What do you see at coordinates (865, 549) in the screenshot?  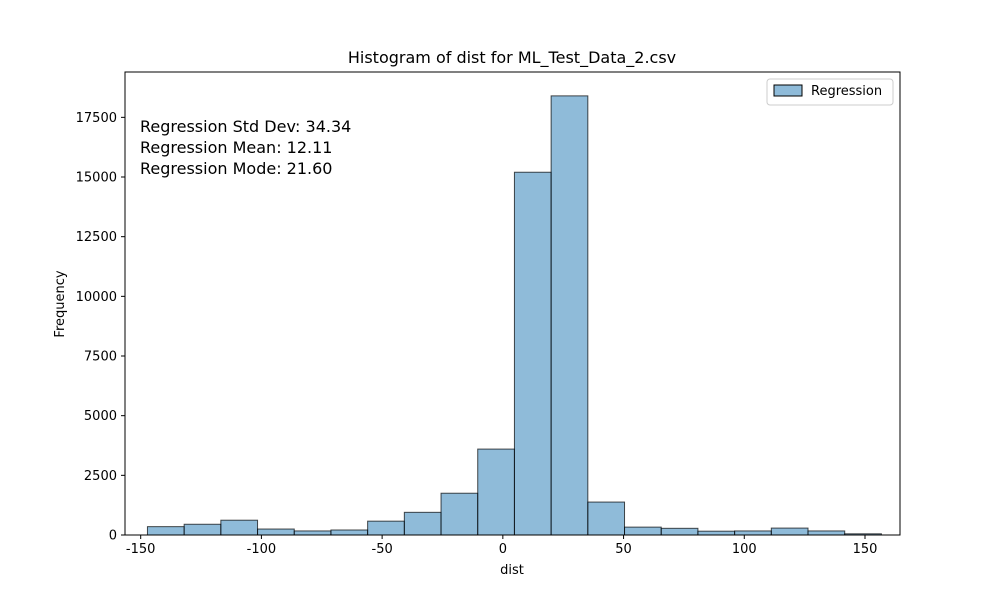 I see `x-tick-label: 150` at bounding box center [865, 549].